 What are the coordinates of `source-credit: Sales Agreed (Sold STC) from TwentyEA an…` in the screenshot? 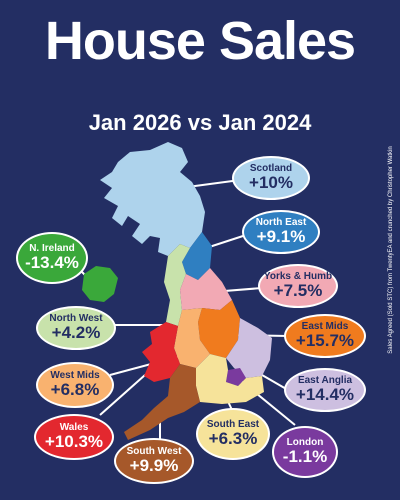 It's located at (391, 250).